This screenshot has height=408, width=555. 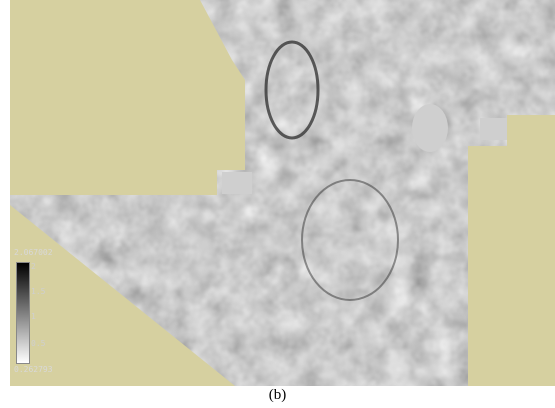 What do you see at coordinates (495, 129) in the screenshot?
I see `light-patch-edge` at bounding box center [495, 129].